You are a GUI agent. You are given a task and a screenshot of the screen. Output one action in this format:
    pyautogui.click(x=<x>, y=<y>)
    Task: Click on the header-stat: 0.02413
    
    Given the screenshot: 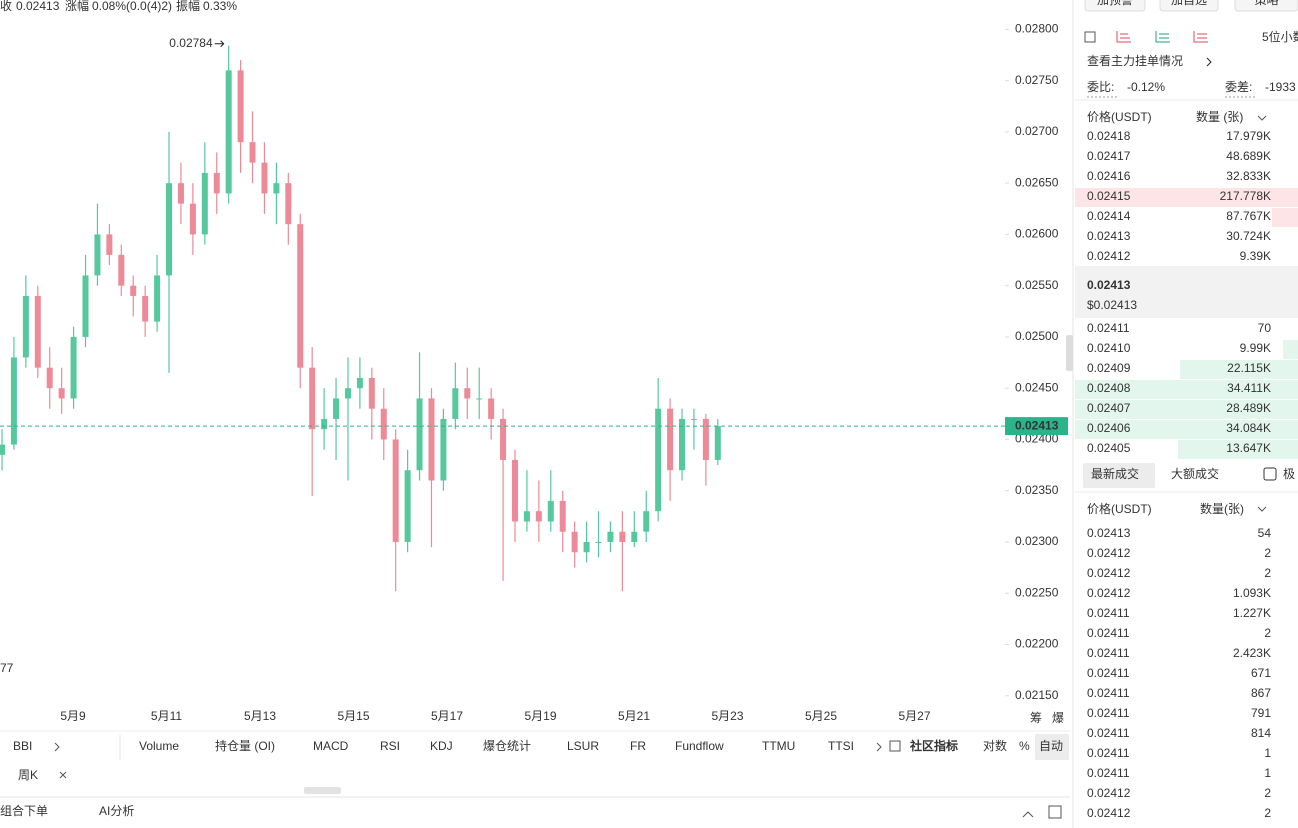 What is the action you would take?
    pyautogui.click(x=38, y=6)
    